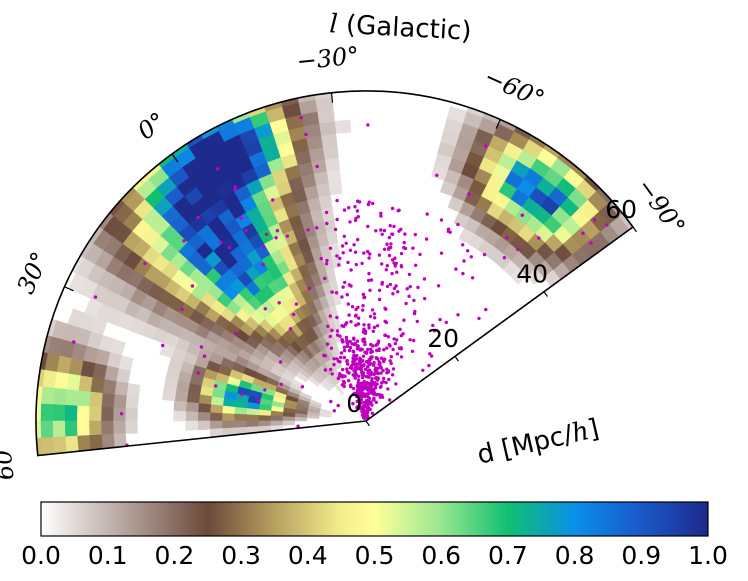 This screenshot has width=748, height=581. Describe the element at coordinates (629, 230) in the screenshot. I see `angular-tick` at that location.